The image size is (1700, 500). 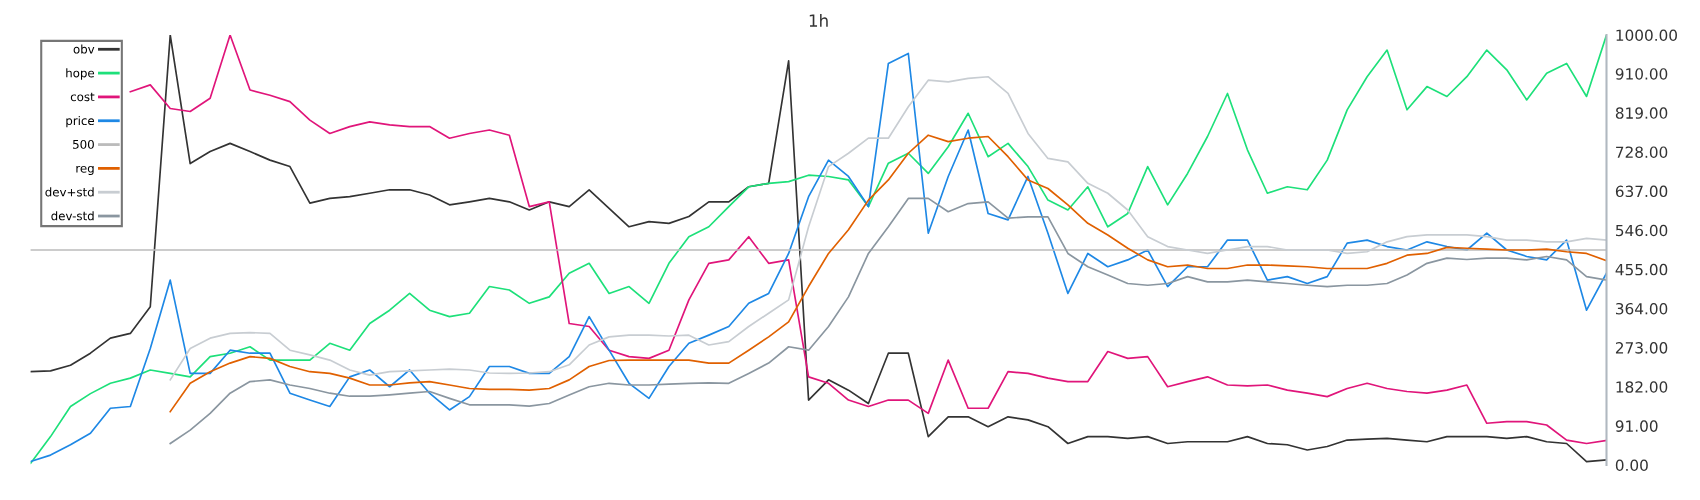 What do you see at coordinates (1641, 113) in the screenshot?
I see `y-tick-label: 819.00` at bounding box center [1641, 113].